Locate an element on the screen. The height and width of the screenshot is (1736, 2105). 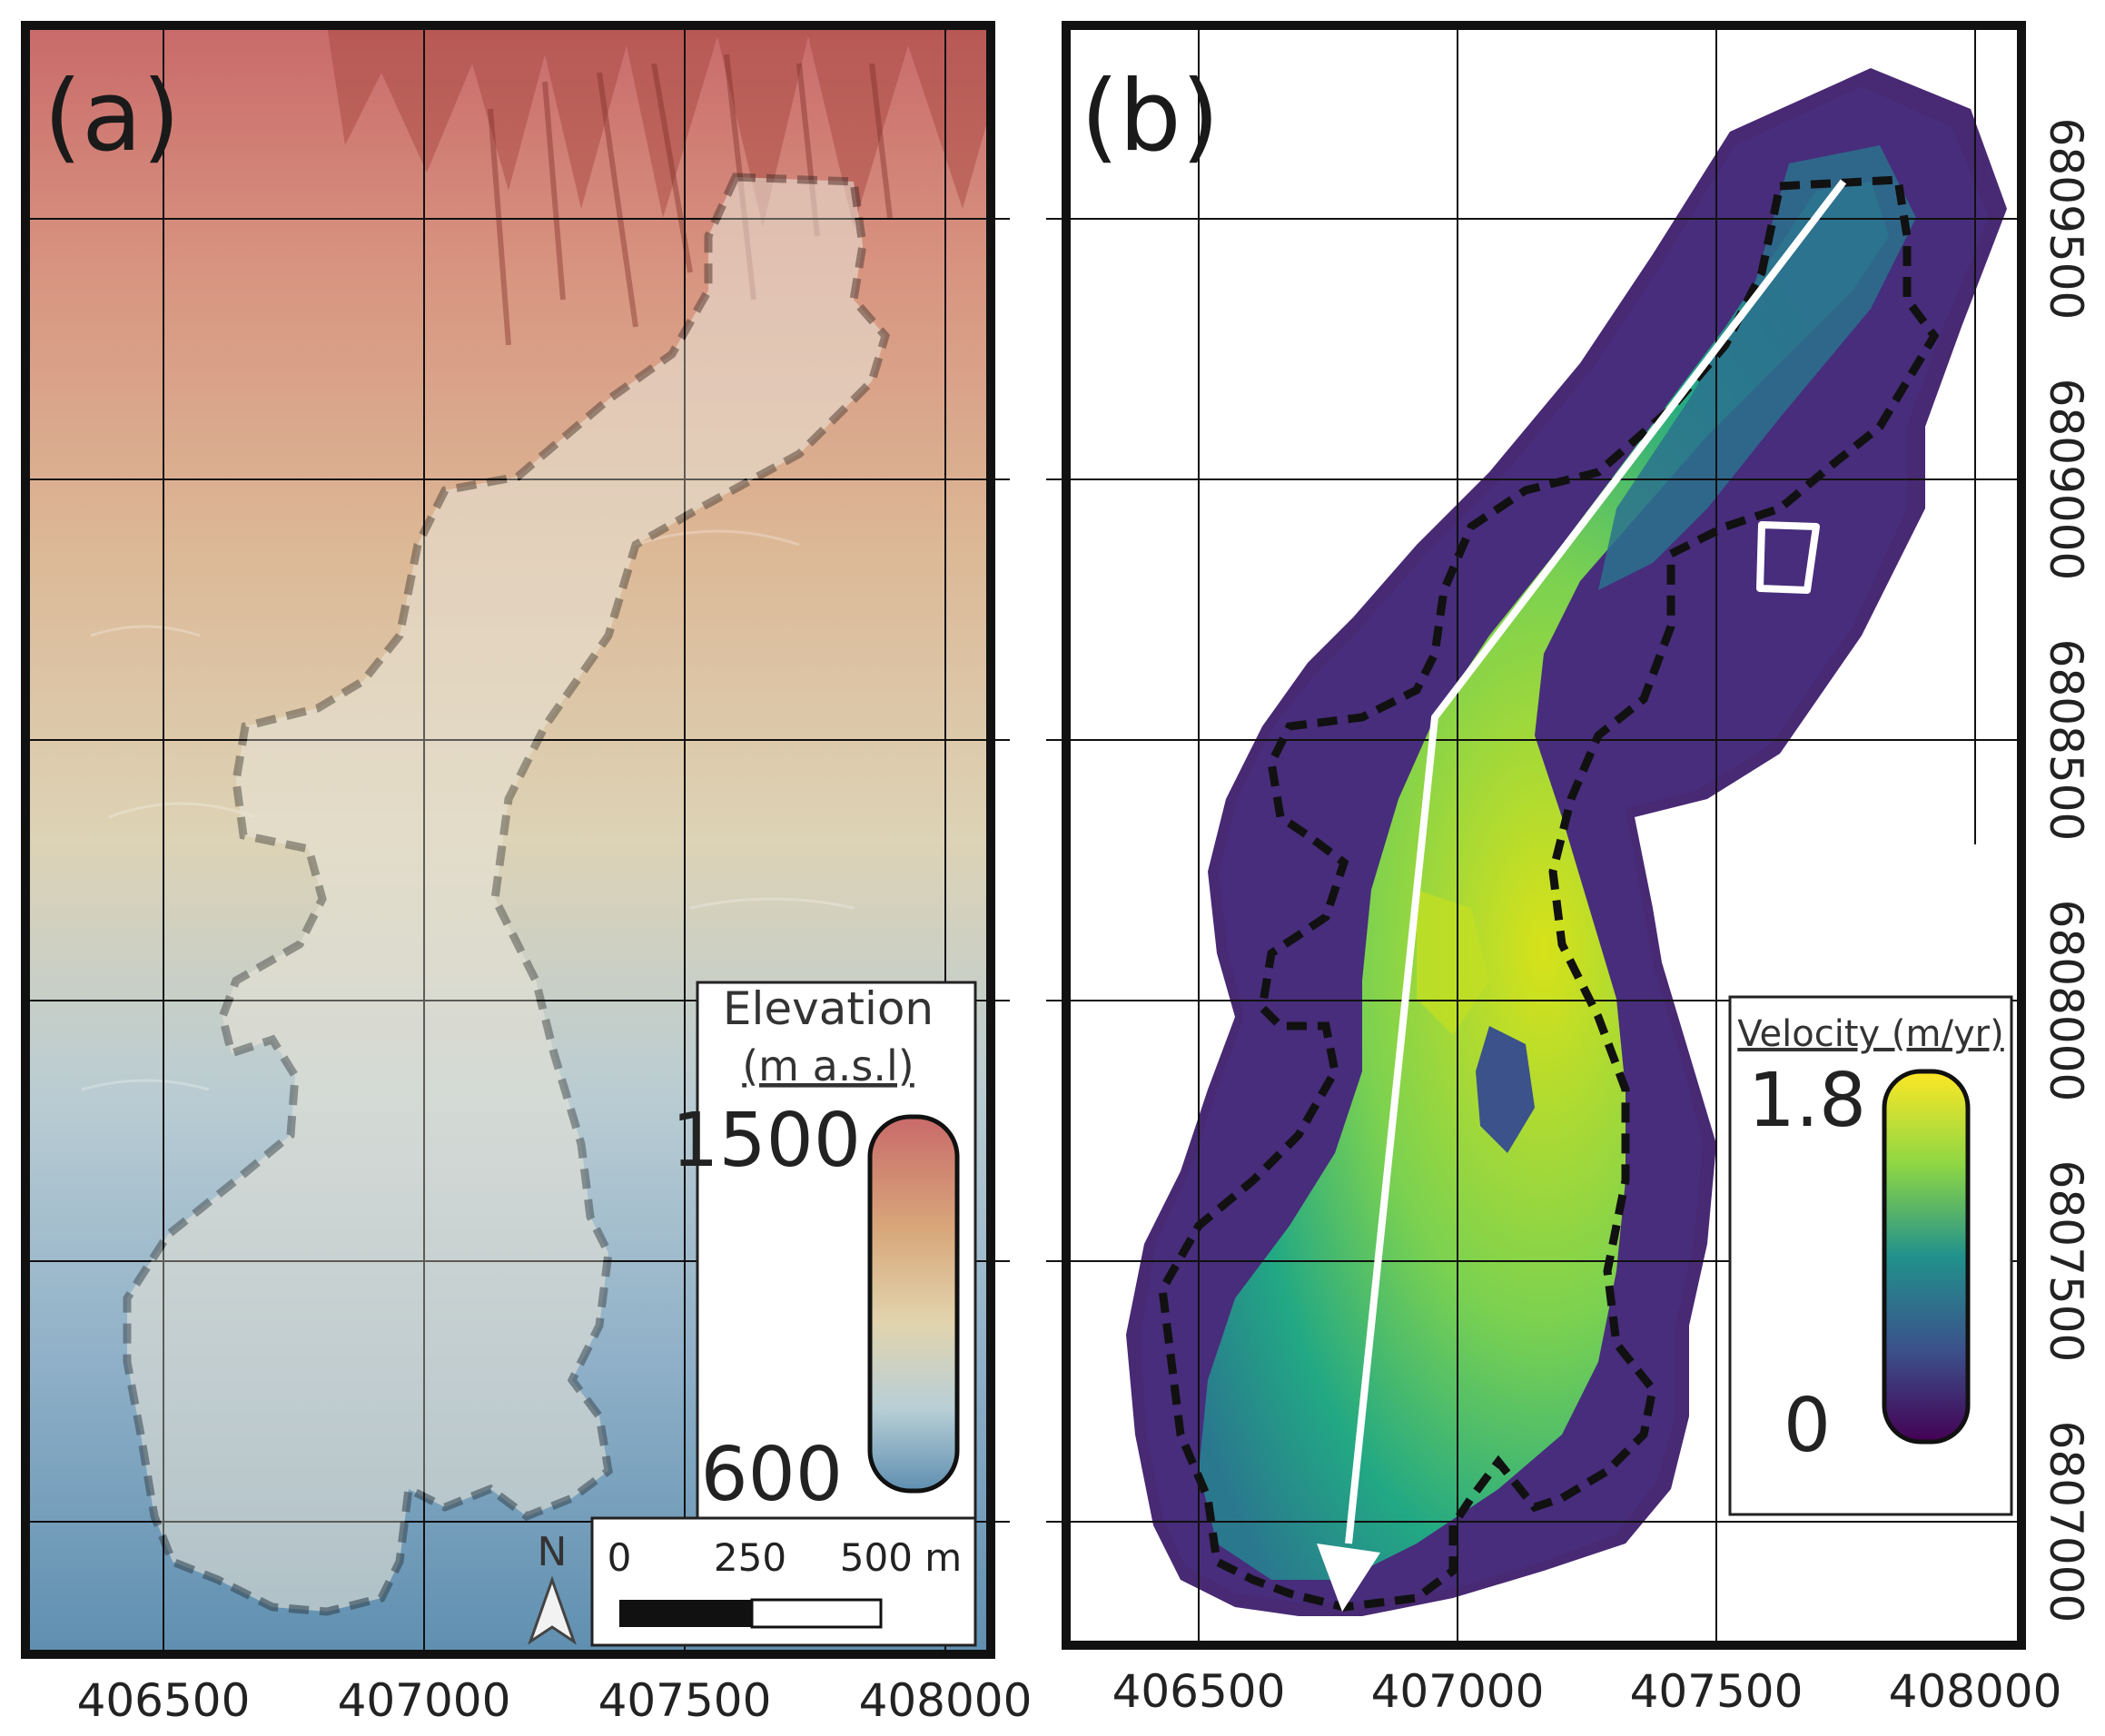
x-tick-b-1: 406500 is located at coordinates (1199, 1691).